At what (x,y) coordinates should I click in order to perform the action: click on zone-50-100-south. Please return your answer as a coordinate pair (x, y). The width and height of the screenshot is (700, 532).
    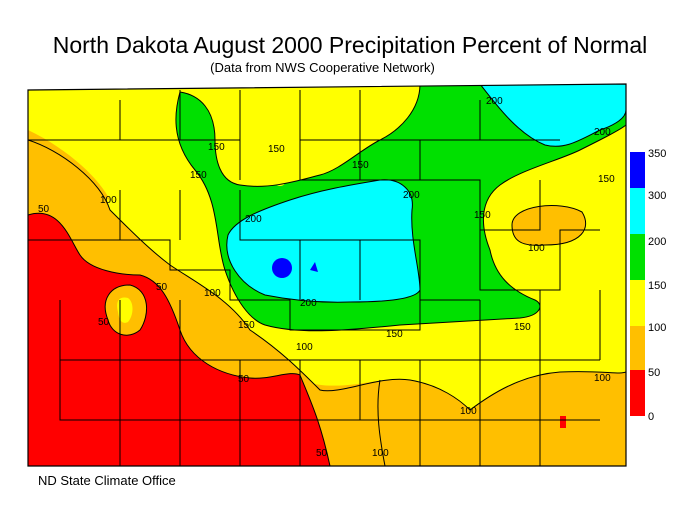
    Looking at the image, I should click on (463, 418).